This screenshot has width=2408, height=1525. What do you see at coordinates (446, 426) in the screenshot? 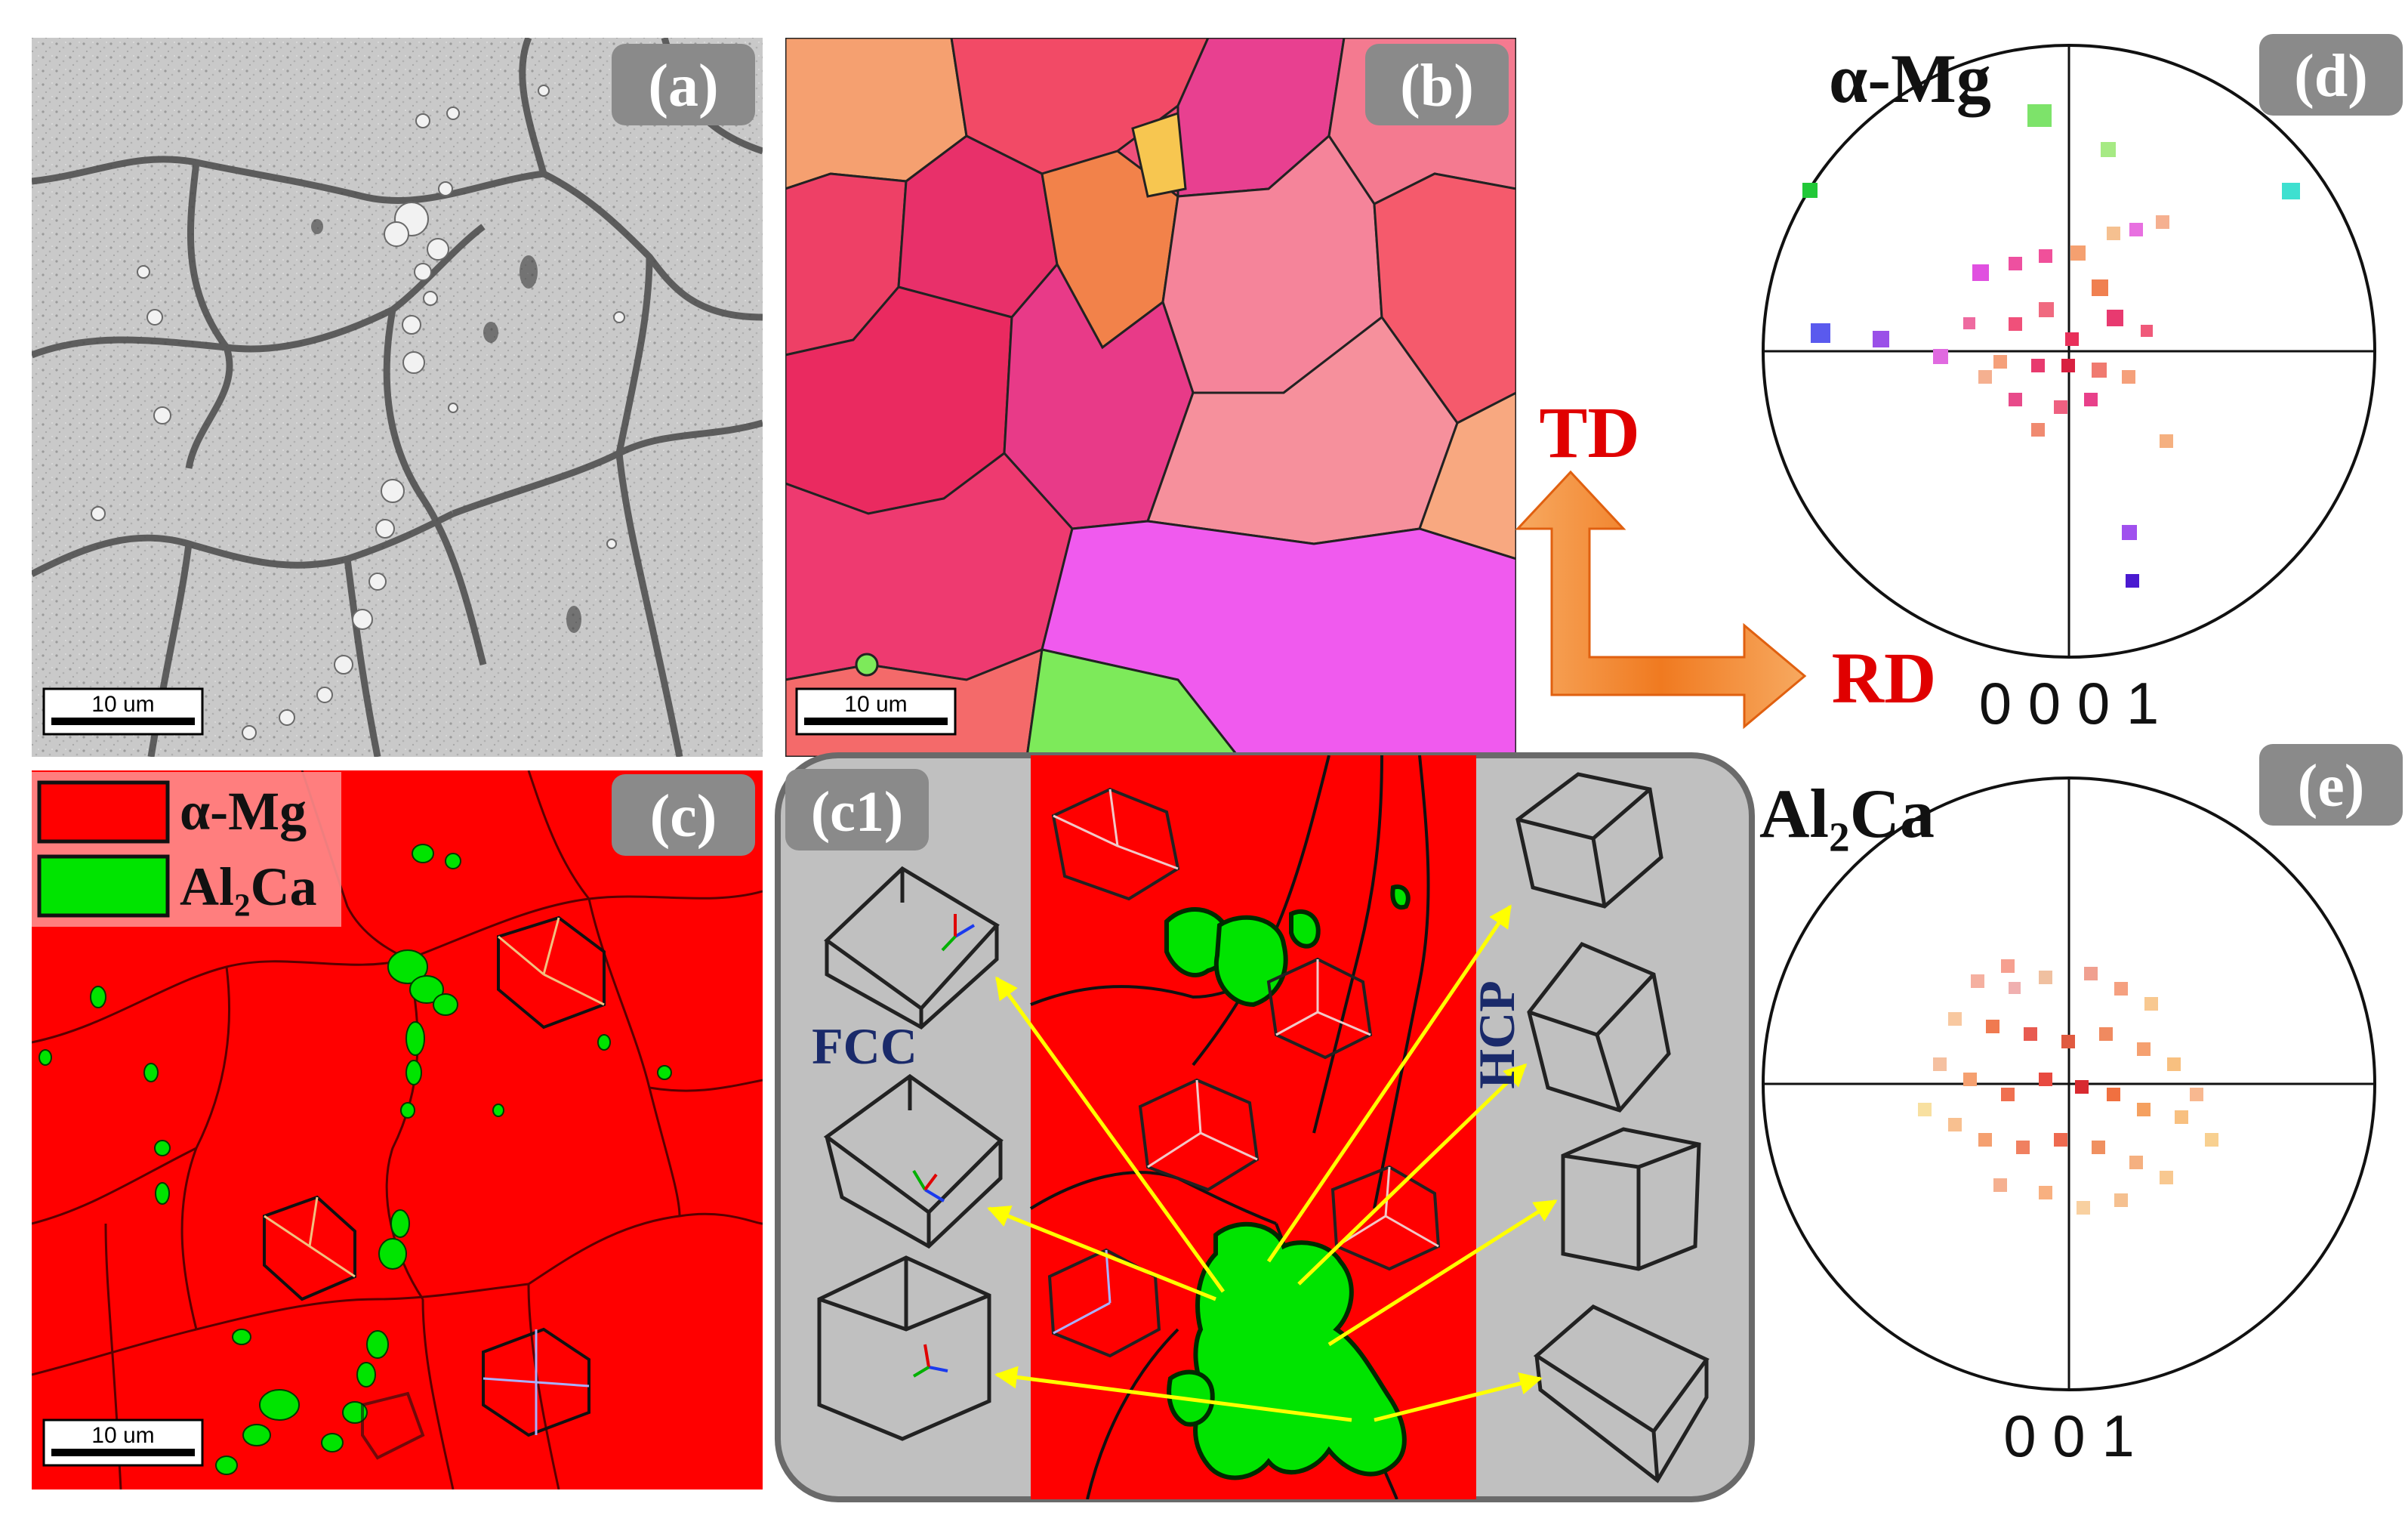
I see `pits-a` at bounding box center [446, 426].